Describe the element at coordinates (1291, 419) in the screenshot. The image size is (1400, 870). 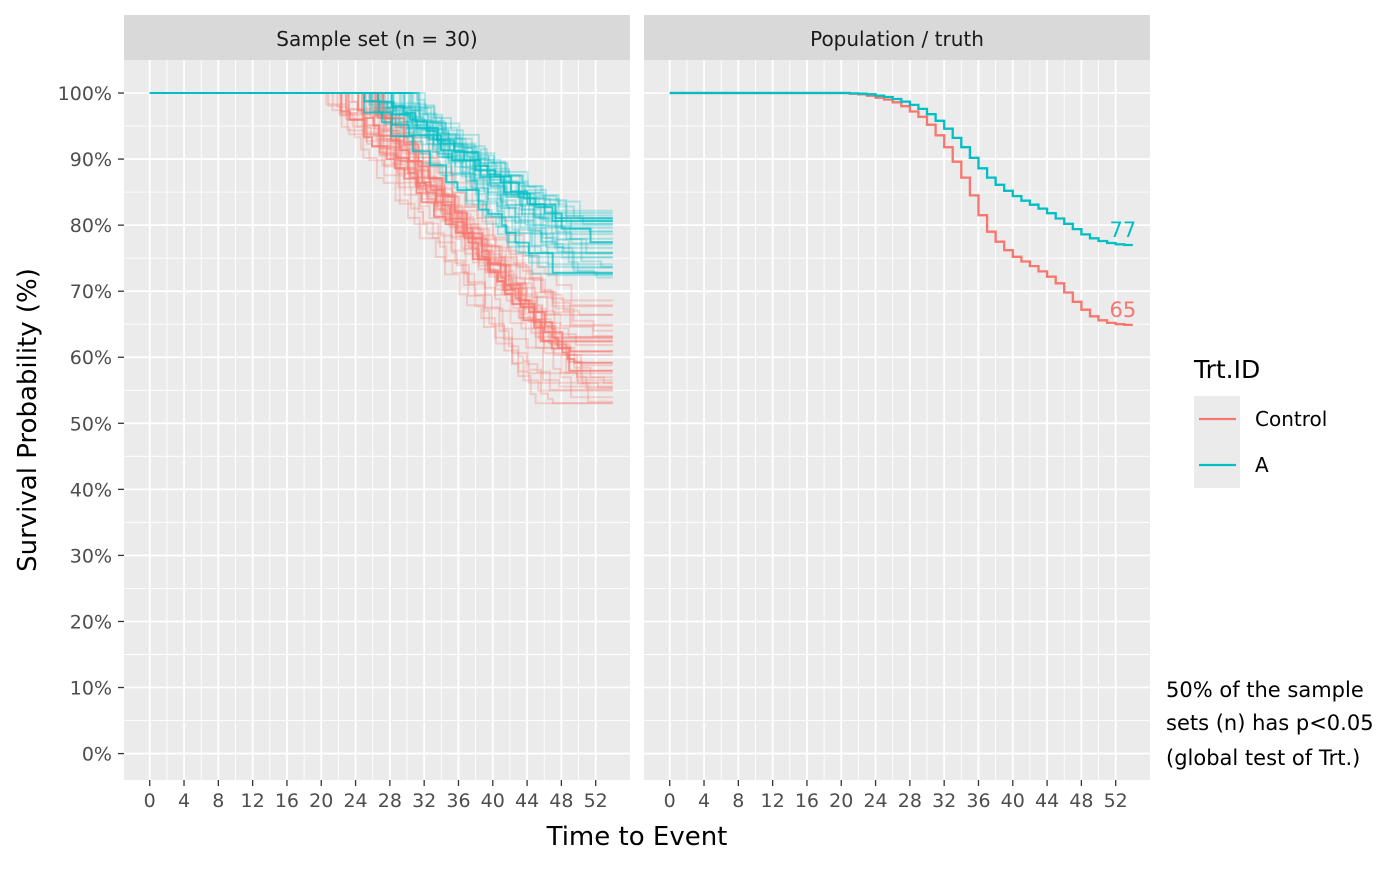
I see `legend-label-control: Control` at that location.